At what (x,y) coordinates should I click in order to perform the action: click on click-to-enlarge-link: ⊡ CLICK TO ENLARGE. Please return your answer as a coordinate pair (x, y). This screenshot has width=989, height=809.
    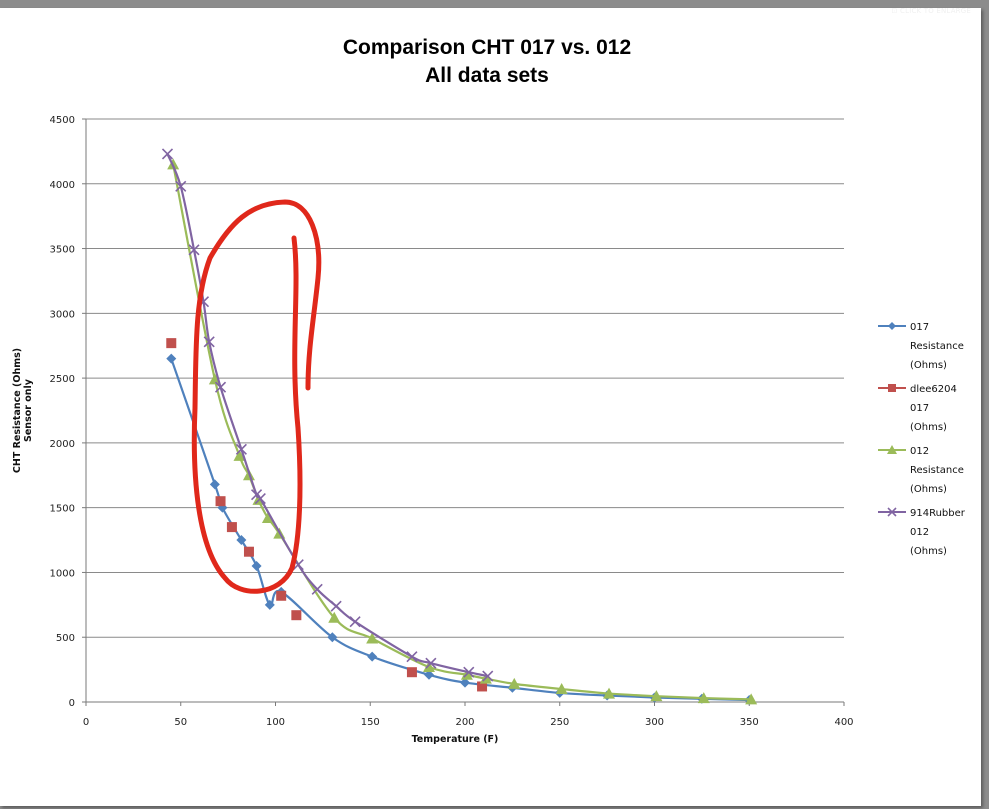
    Looking at the image, I should click on (931, 11).